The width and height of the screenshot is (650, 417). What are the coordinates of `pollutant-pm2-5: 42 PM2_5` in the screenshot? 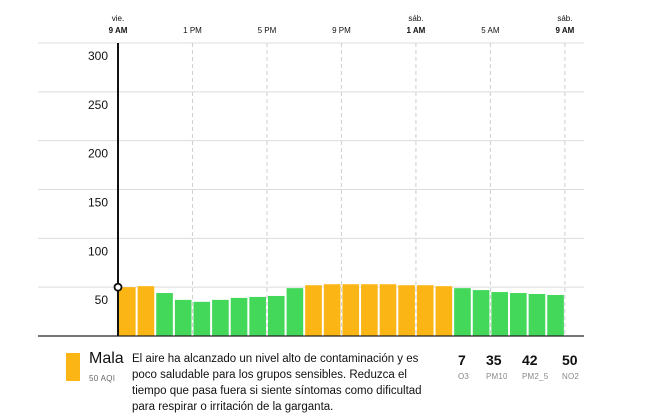 It's located at (535, 366).